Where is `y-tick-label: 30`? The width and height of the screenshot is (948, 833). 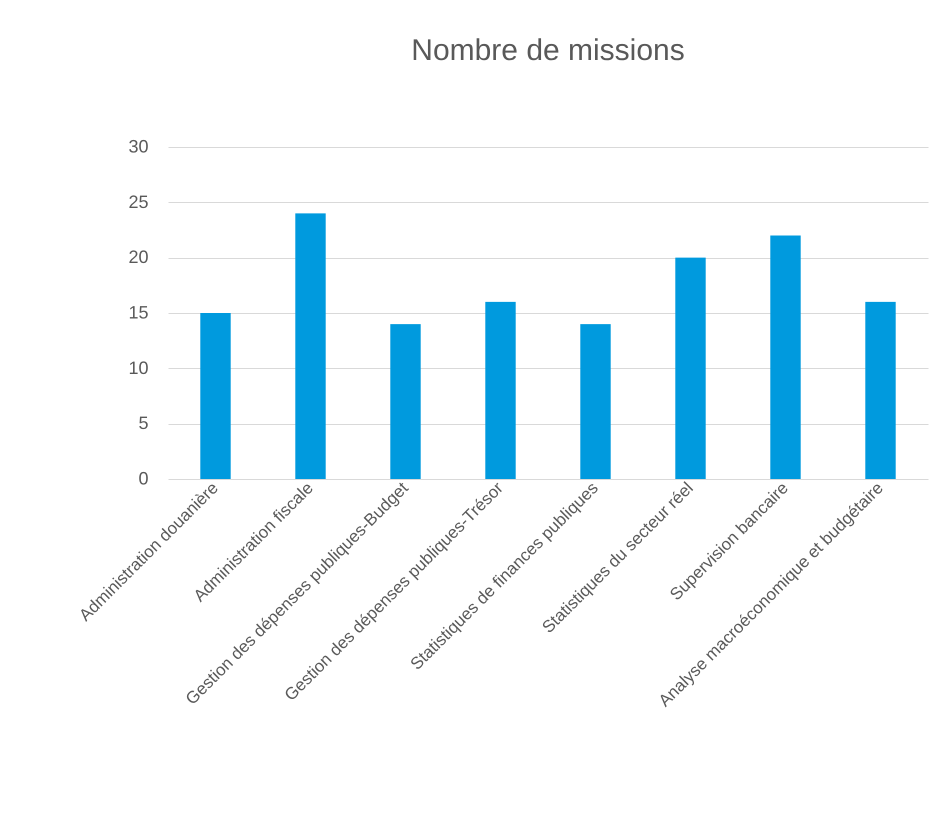
y-tick-label: 30 is located at coordinates (138, 146).